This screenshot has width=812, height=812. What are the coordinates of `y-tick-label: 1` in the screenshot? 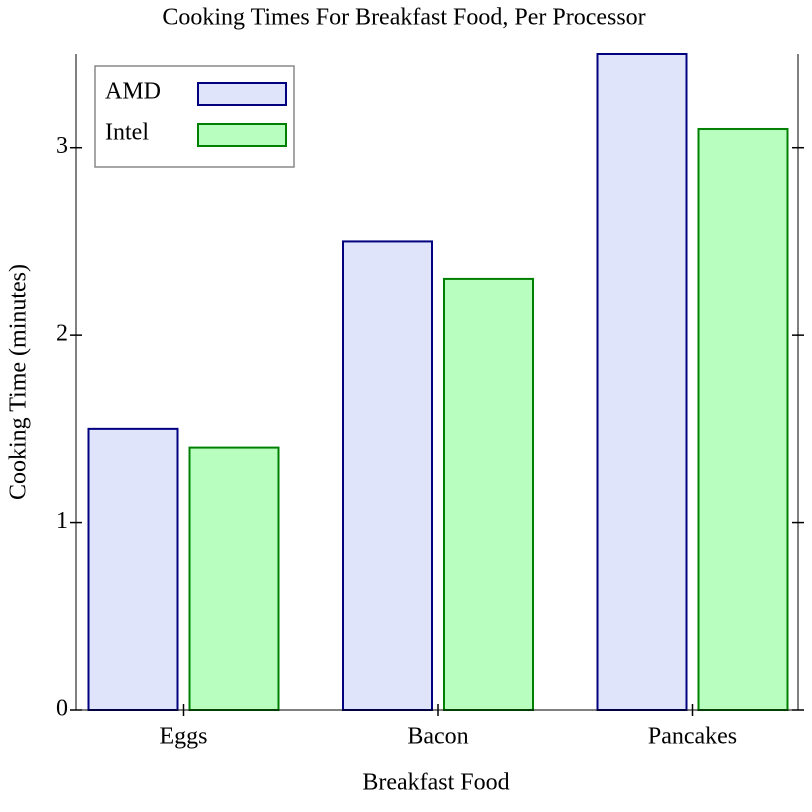 It's located at (62, 521).